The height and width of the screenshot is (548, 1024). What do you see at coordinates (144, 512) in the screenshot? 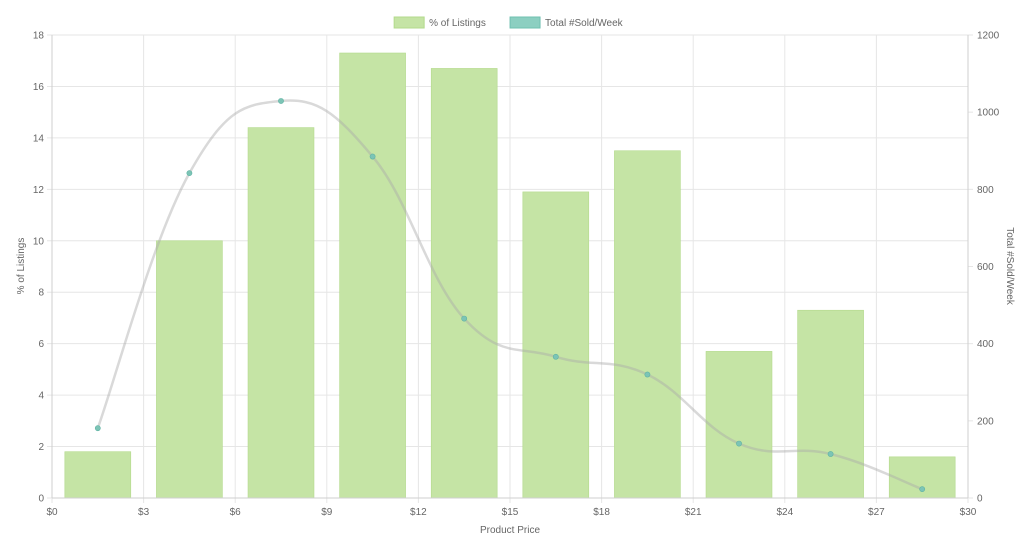
I see `x-tick-label: $3` at bounding box center [144, 512].